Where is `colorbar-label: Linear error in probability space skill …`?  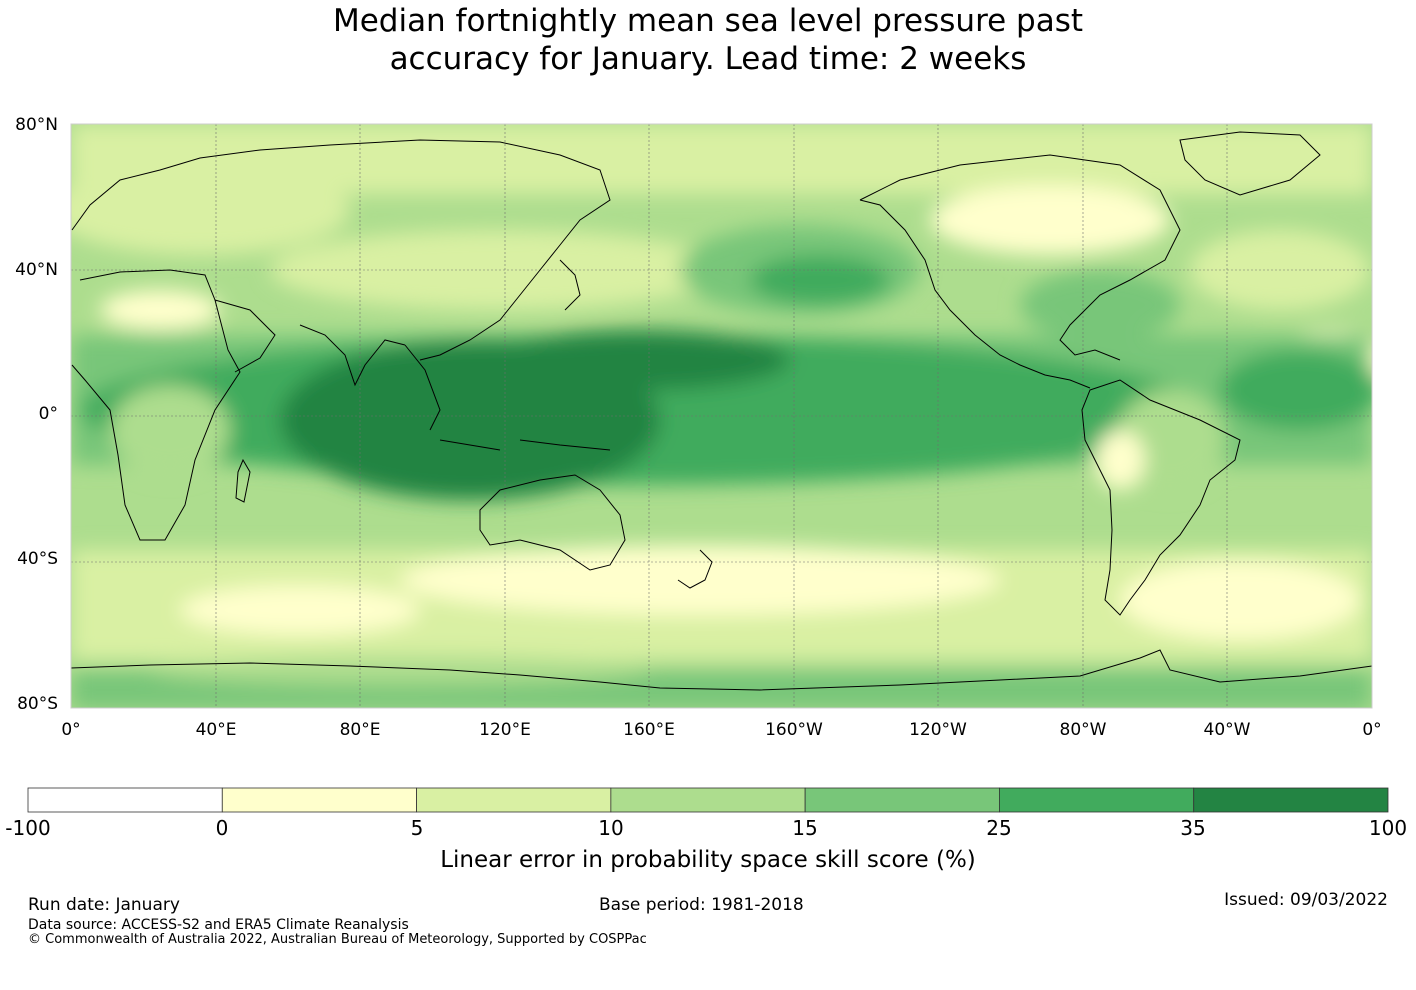
colorbar-label: Linear error in probability space skill … is located at coordinates (708, 860).